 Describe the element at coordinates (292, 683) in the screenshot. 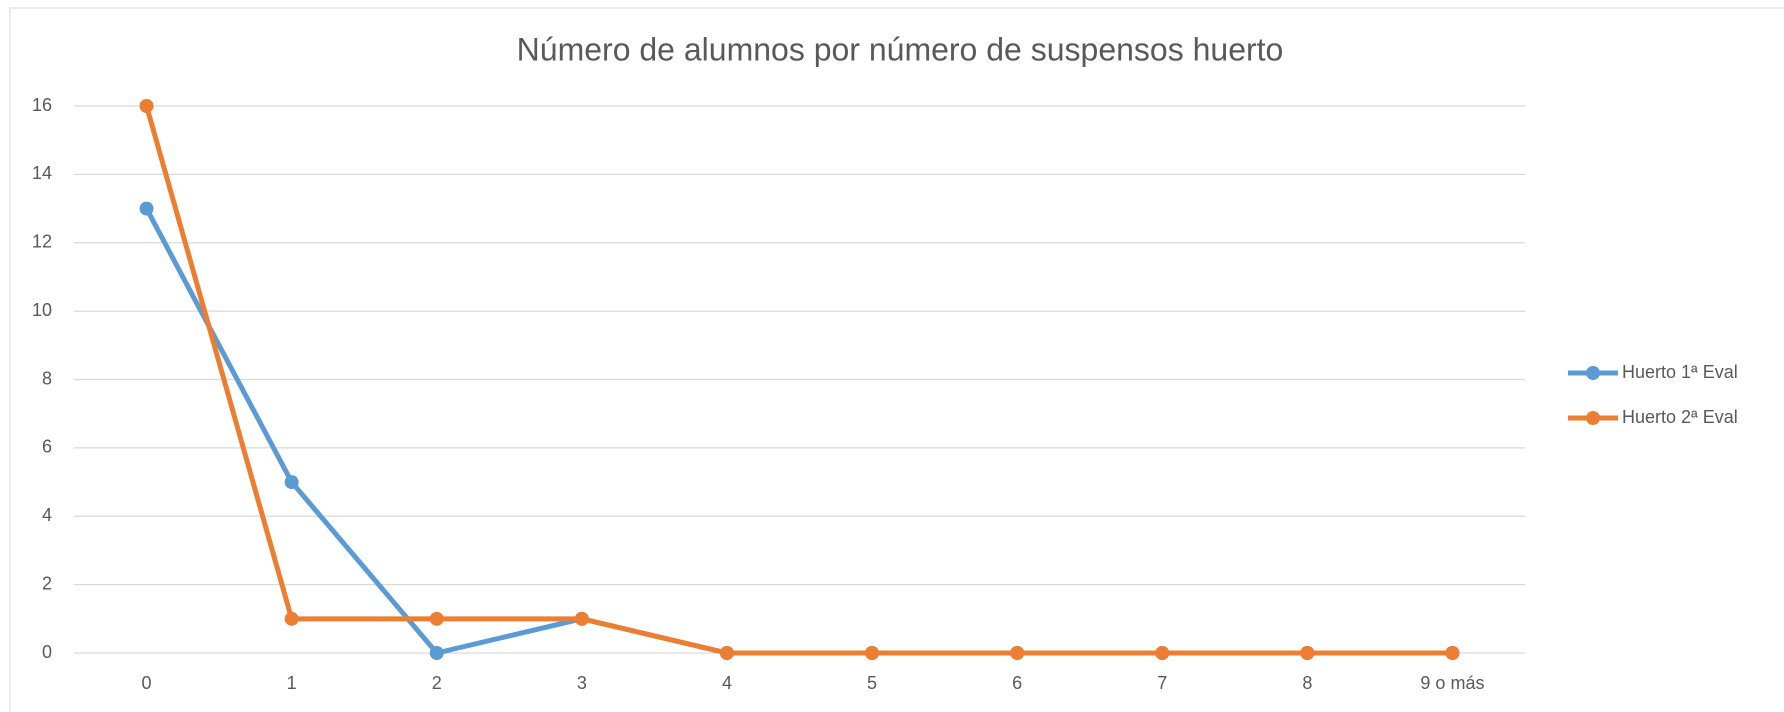

I see `x-tick-label: 1` at that location.